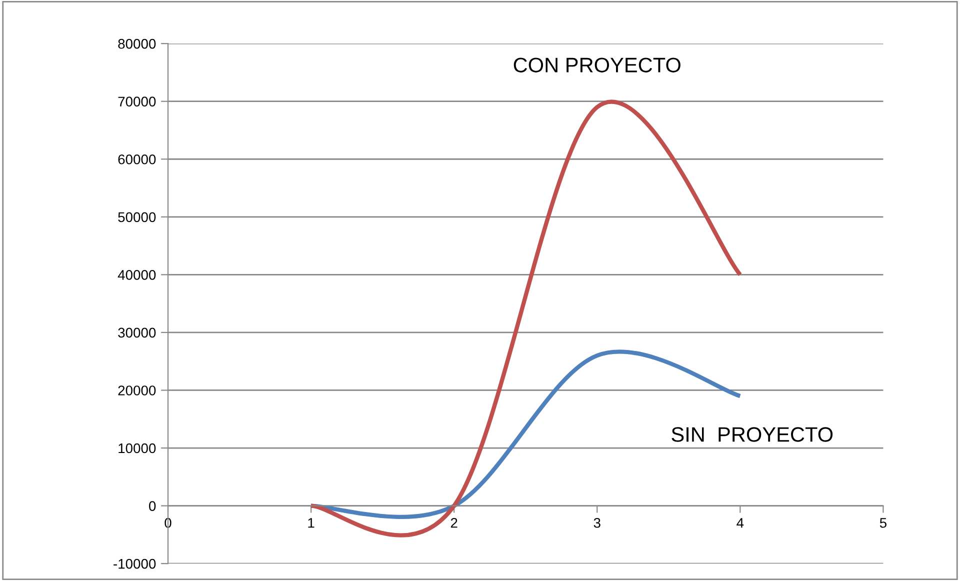  I want to click on series-label: SIN PROYECTO, so click(752, 434).